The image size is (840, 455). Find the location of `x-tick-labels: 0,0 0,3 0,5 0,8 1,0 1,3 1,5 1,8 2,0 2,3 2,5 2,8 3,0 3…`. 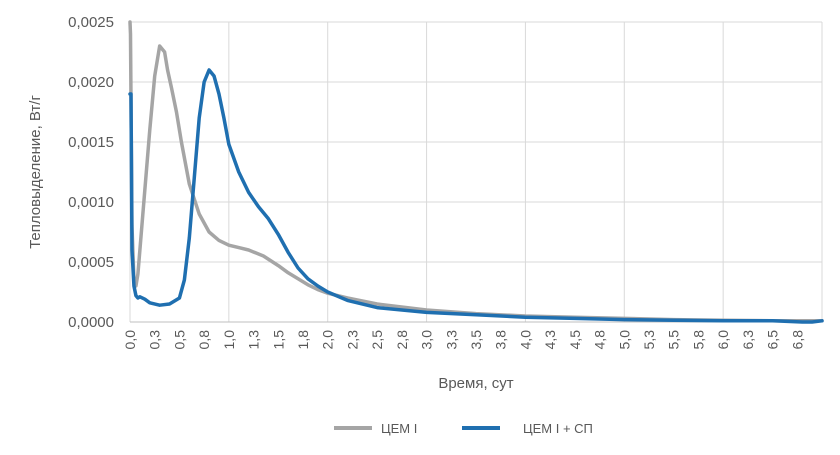

x-tick-labels: 0,0 0,3 0,5 0,8 1,0 1,3 1,5 1,8 2,0 2,3 2,5 2,8 3,0 3… is located at coordinates (463, 340).